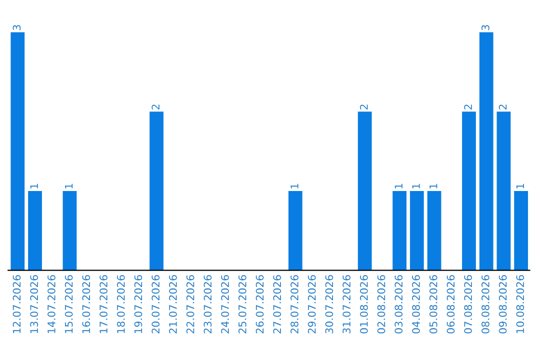  Describe the element at coordinates (16, 304) in the screenshot. I see `x-tick-label: 12.07.2026` at that location.